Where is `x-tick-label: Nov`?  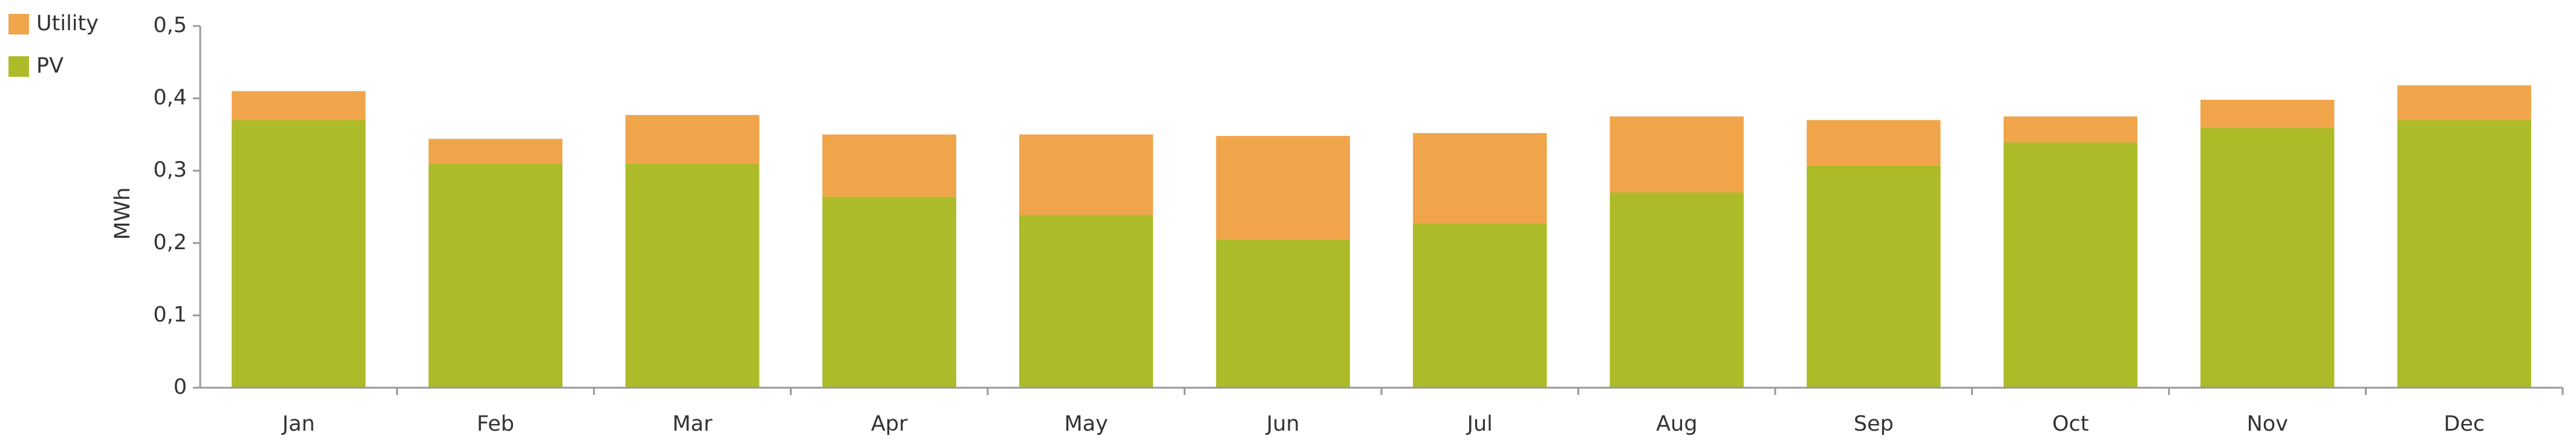 x-tick-label: Nov is located at coordinates (2267, 424).